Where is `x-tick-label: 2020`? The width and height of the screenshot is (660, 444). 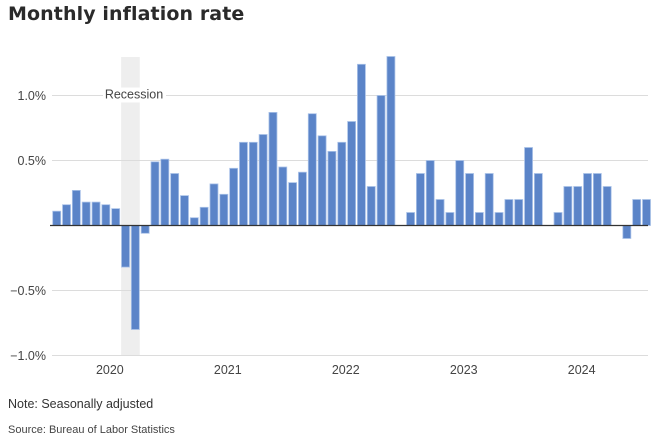
x-tick-label: 2020 is located at coordinates (110, 370).